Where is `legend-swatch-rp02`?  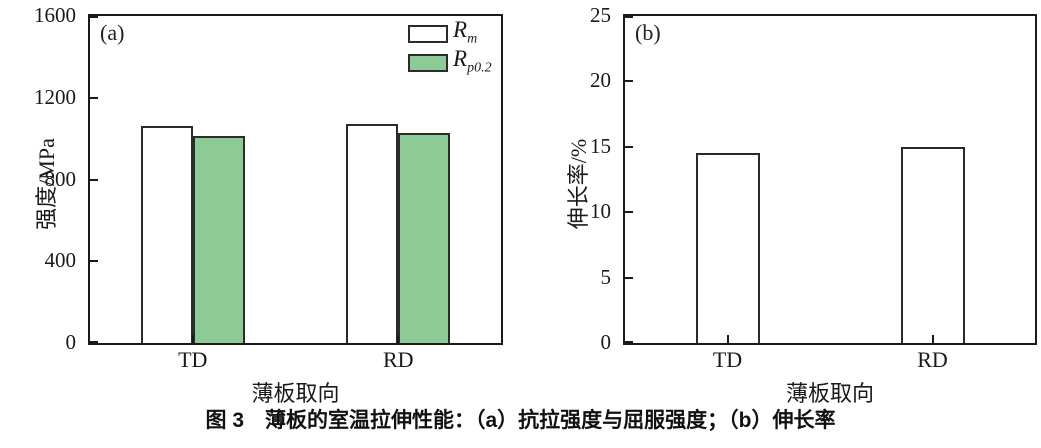 legend-swatch-rp02 is located at coordinates (428, 63).